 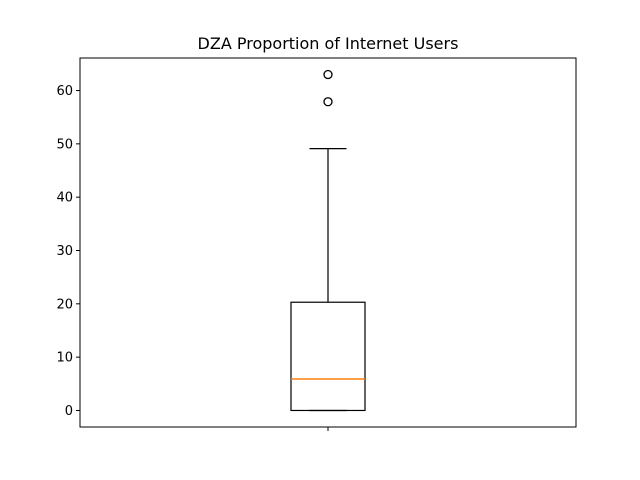 I want to click on y-tick-label: 30, so click(x=64, y=251).